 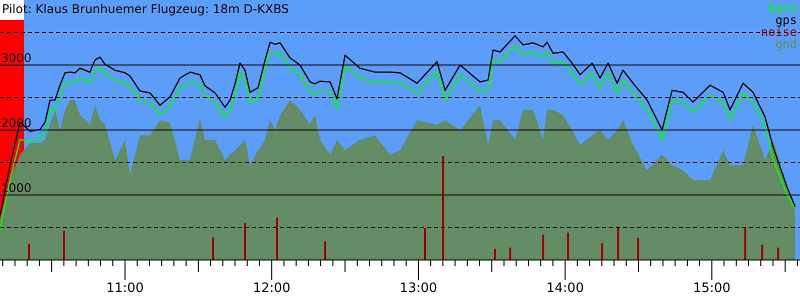 I want to click on x-tick-label: 15:00, so click(x=712, y=288).